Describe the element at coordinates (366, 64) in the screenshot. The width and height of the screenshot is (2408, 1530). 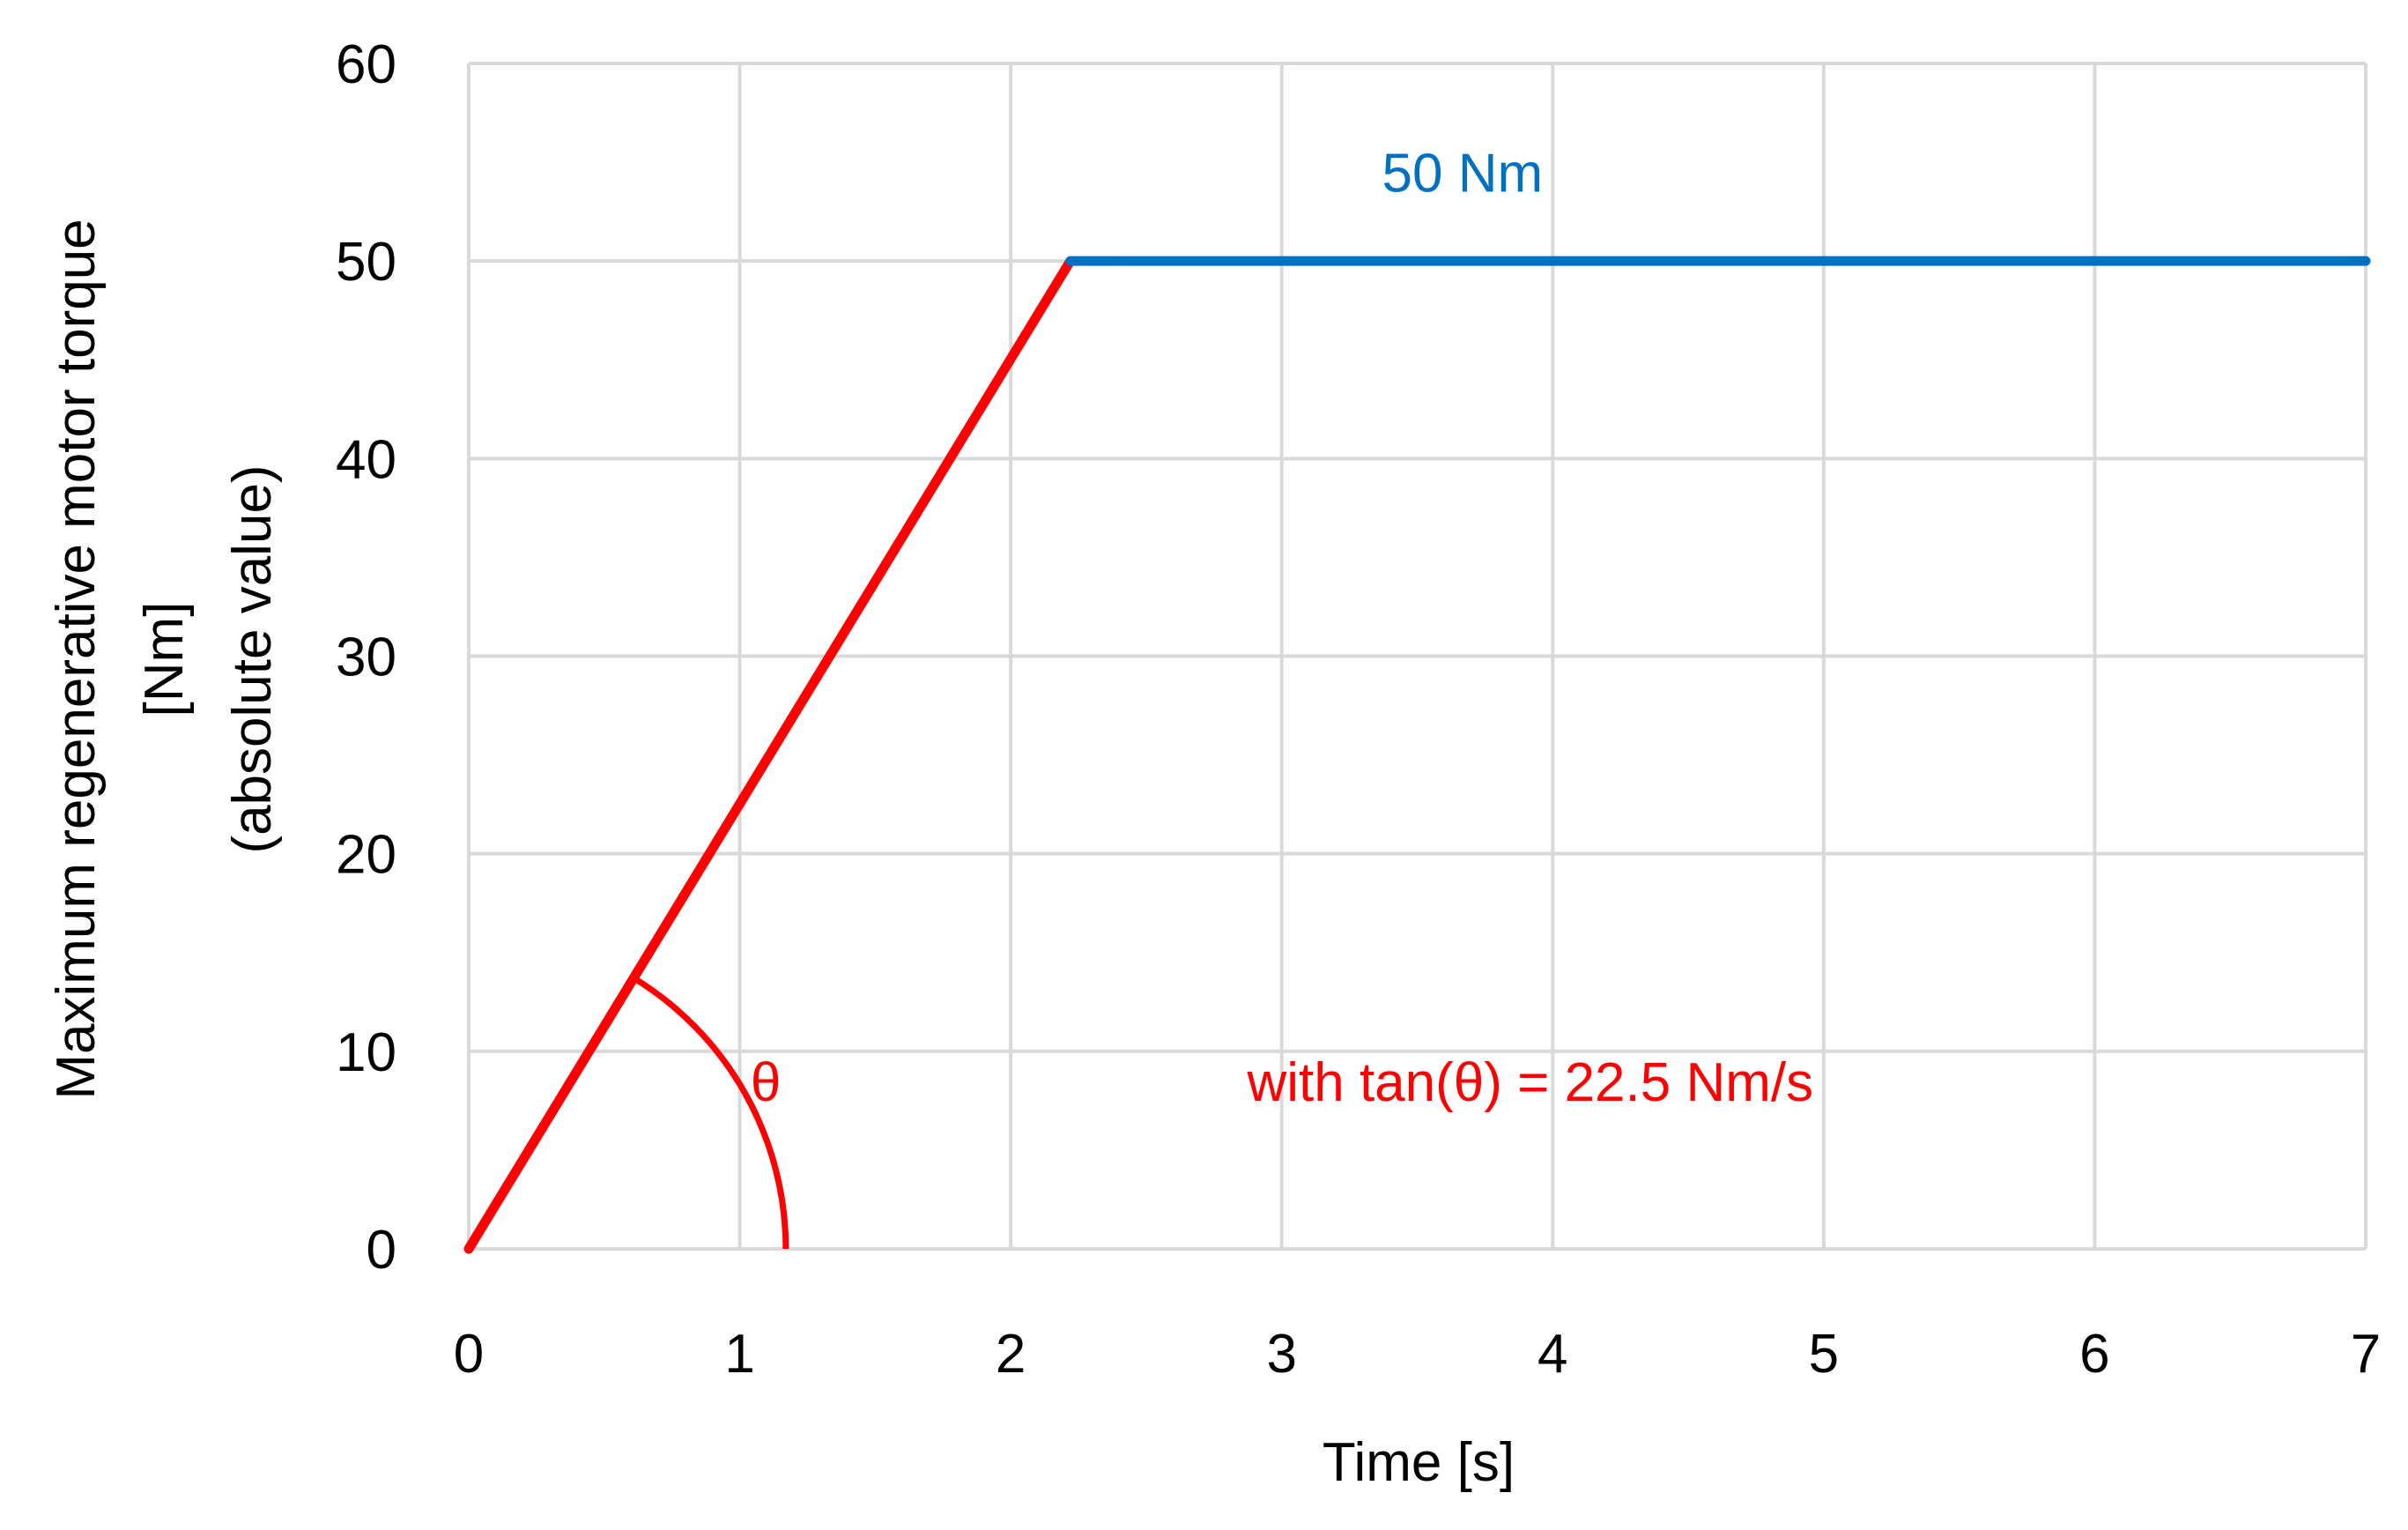
I see `y-tick-label: 60` at that location.